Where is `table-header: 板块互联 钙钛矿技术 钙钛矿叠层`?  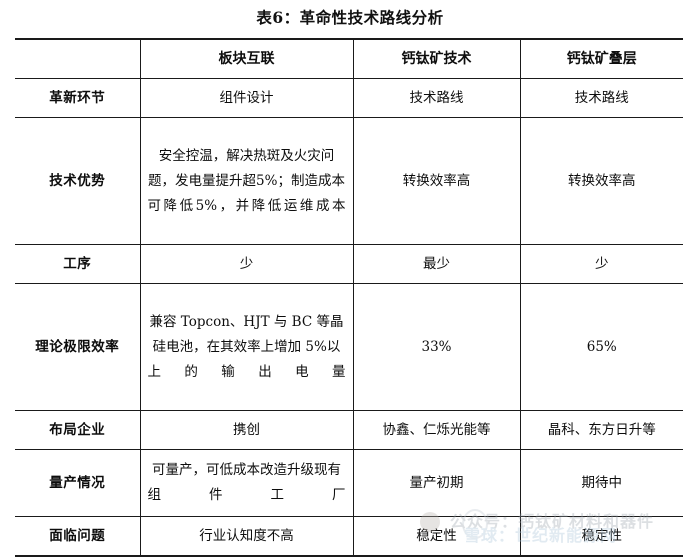
table-header: 板块互联 钙钛矿技术 钙钛矿叠层 is located at coordinates (349, 58).